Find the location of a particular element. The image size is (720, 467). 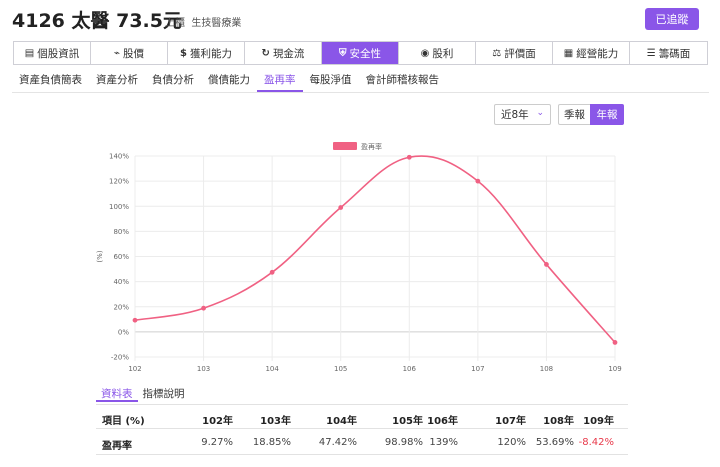

table-header-year: 103年 is located at coordinates (275, 421).